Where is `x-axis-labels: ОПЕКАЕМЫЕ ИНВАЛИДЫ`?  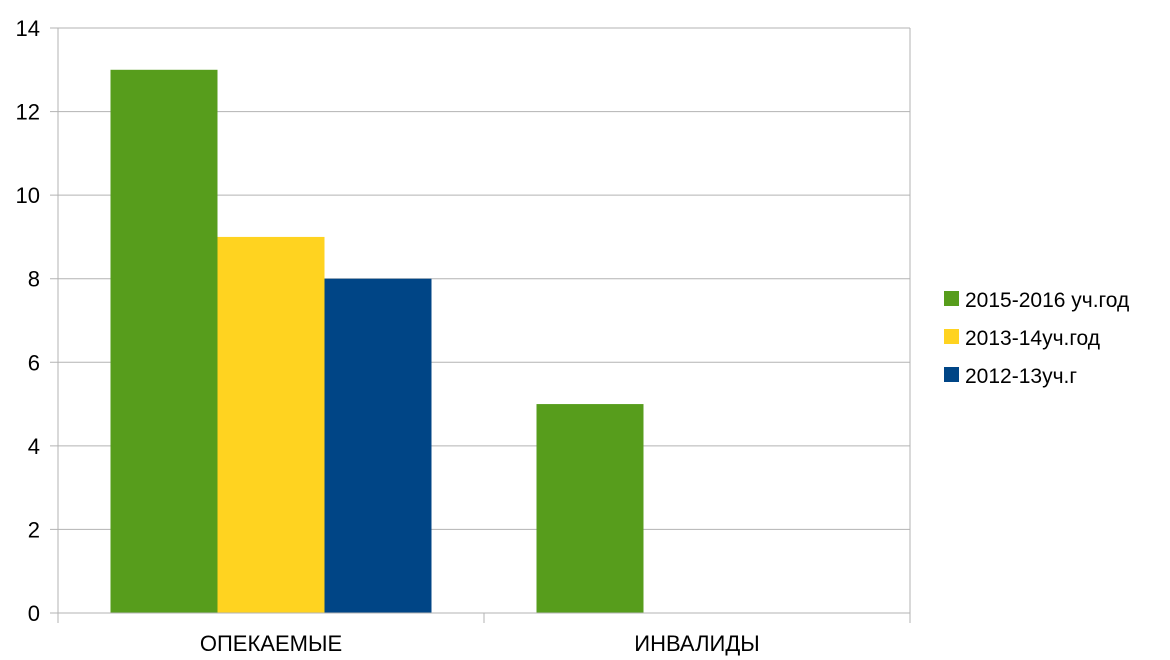 x-axis-labels: ОПЕКАЕМЫЕ ИНВАЛИДЫ is located at coordinates (480, 643).